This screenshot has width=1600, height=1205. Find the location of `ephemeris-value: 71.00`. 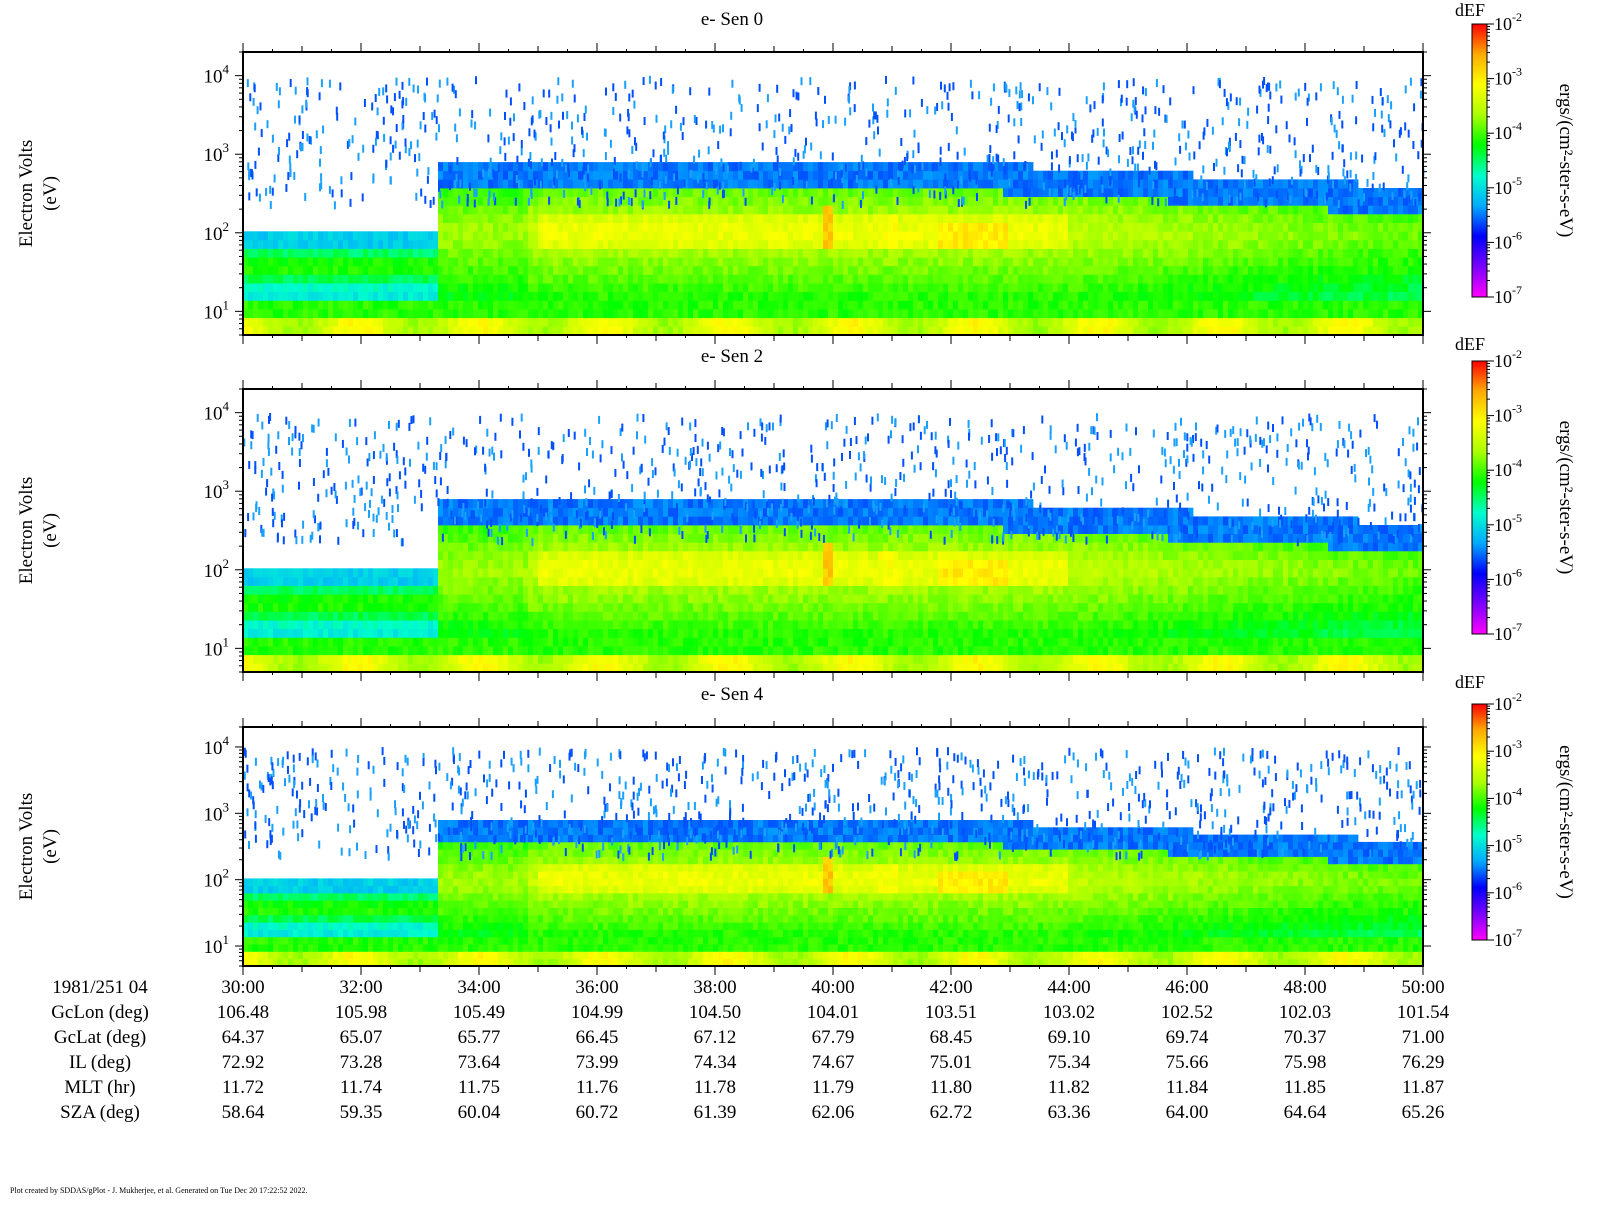

ephemeris-value: 71.00 is located at coordinates (1423, 1037).